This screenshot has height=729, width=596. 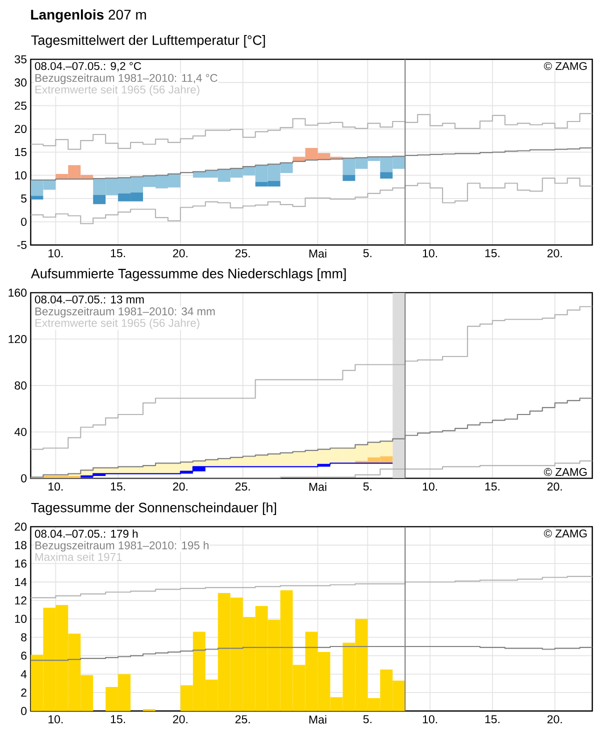 I want to click on y-tick-label: 4, so click(x=23, y=674).